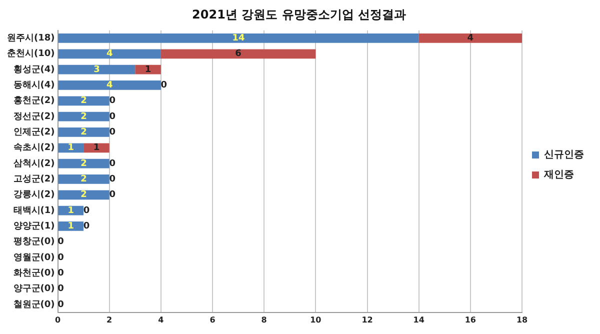 The width and height of the screenshot is (600, 334). What do you see at coordinates (34, 148) in the screenshot?
I see `y-tick-label: 속초시(2)` at bounding box center [34, 148].